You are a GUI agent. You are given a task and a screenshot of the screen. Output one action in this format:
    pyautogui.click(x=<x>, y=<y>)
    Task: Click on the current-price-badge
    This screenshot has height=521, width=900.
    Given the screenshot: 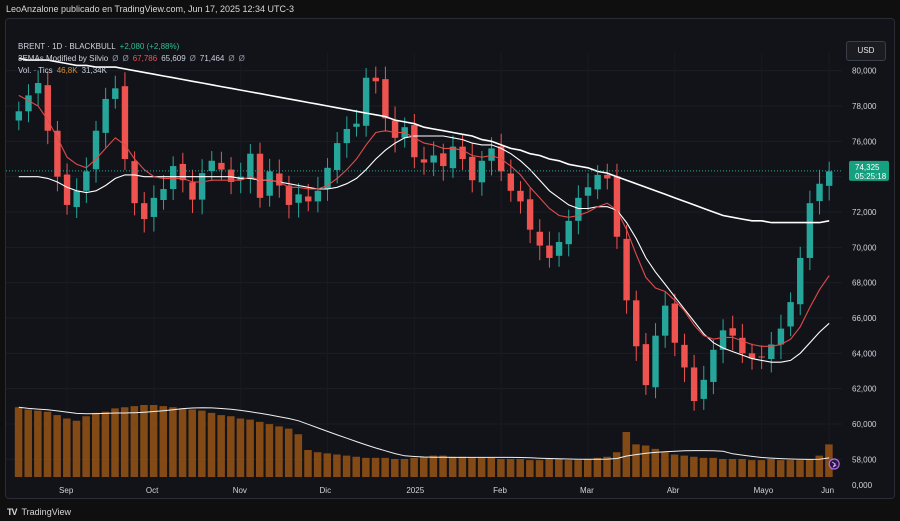 What is the action you would take?
    pyautogui.click(x=869, y=170)
    